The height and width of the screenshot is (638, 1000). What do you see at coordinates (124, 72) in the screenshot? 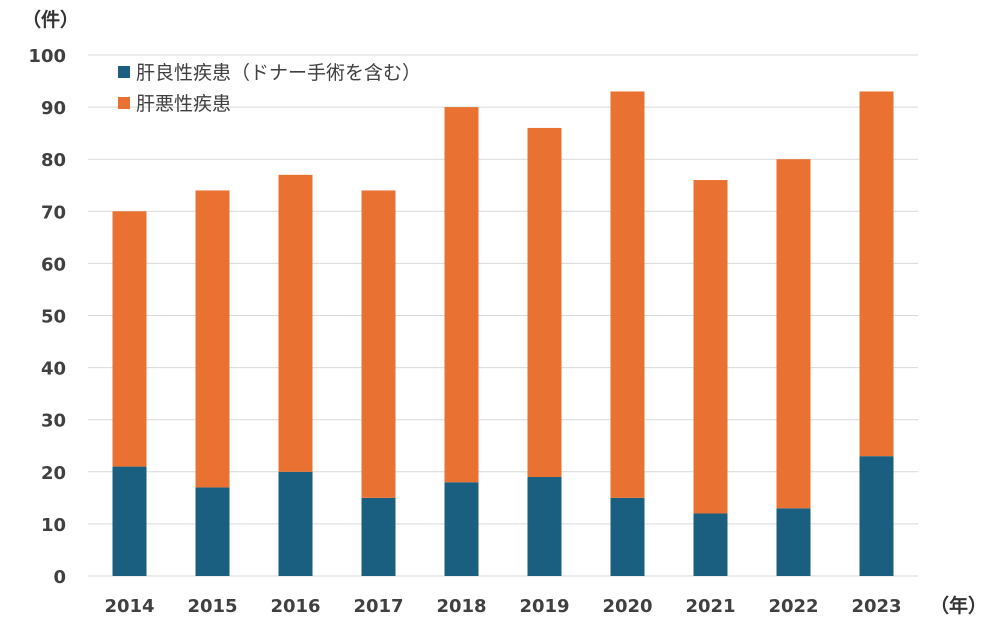
I see `legend-swatch-benign` at bounding box center [124, 72].